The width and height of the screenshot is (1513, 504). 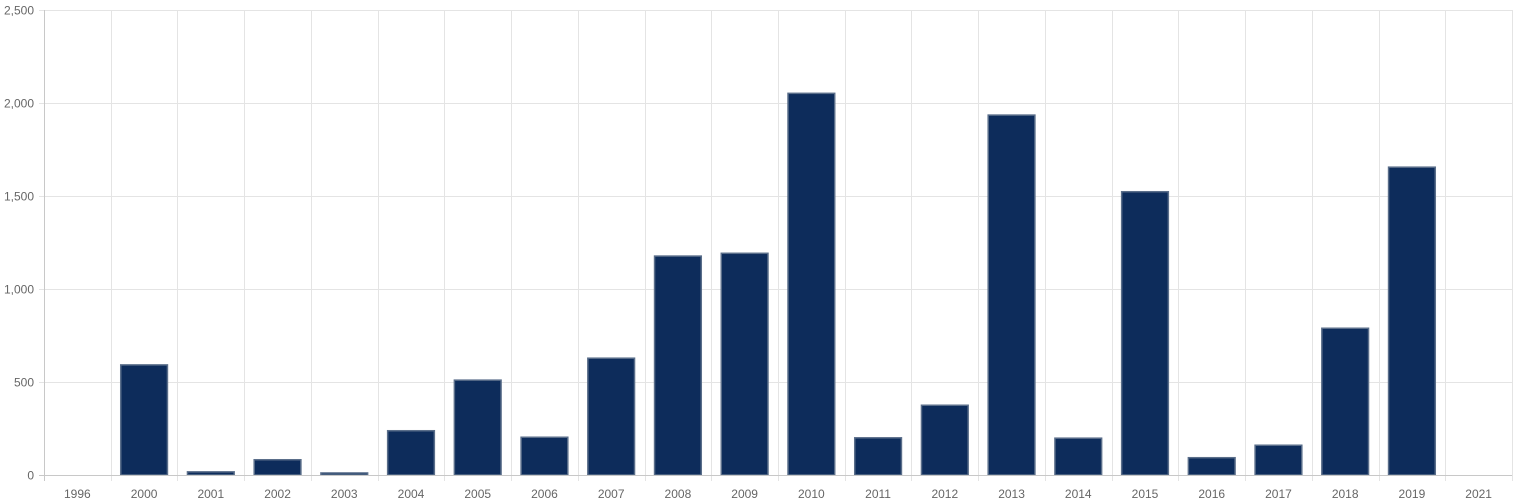 I want to click on x-tick-label: 1996, so click(x=77, y=494).